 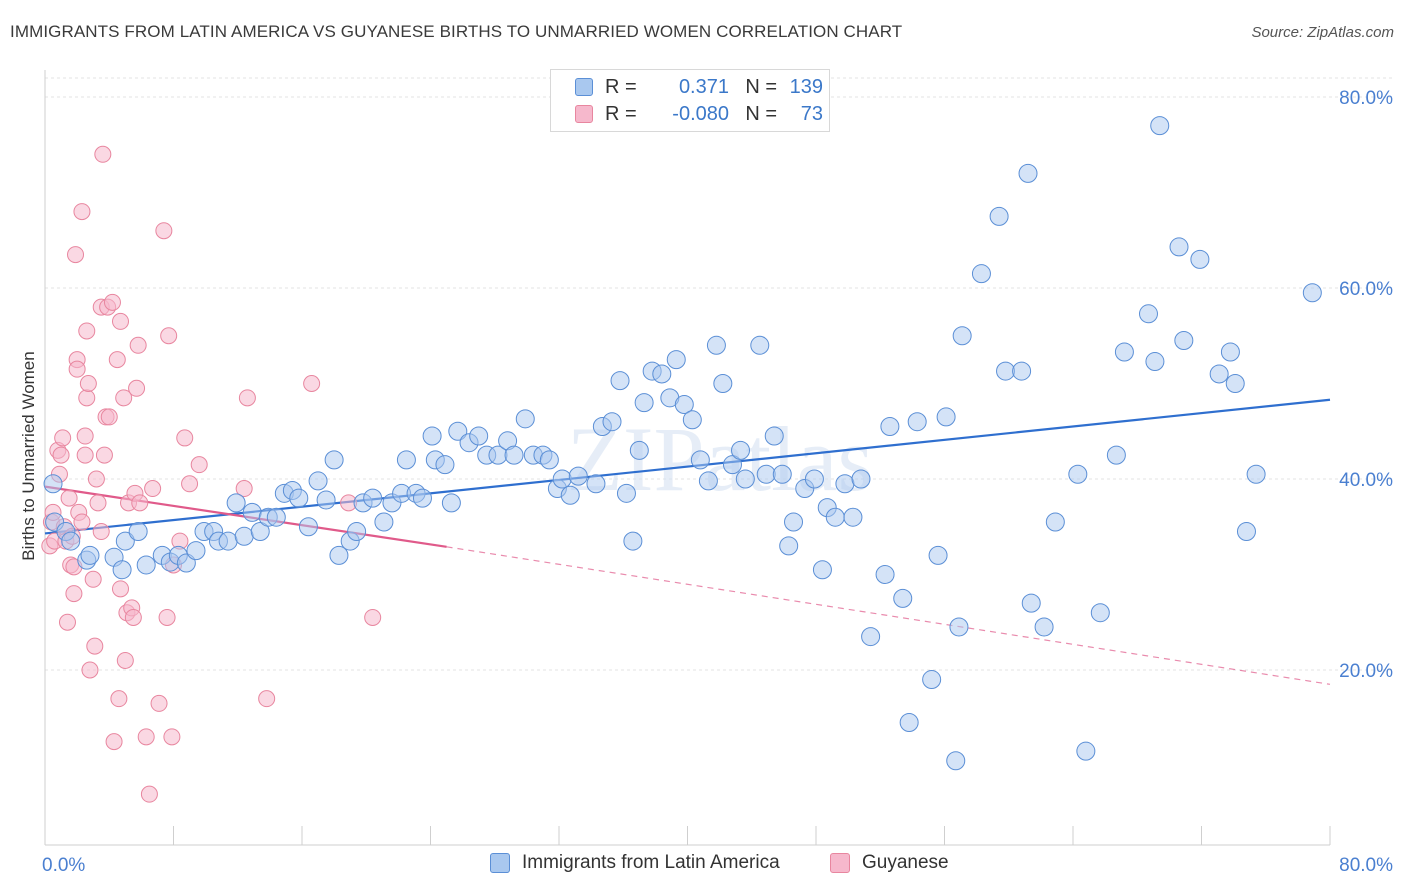 I want to click on legend-n-value: 73, so click(x=811, y=113).